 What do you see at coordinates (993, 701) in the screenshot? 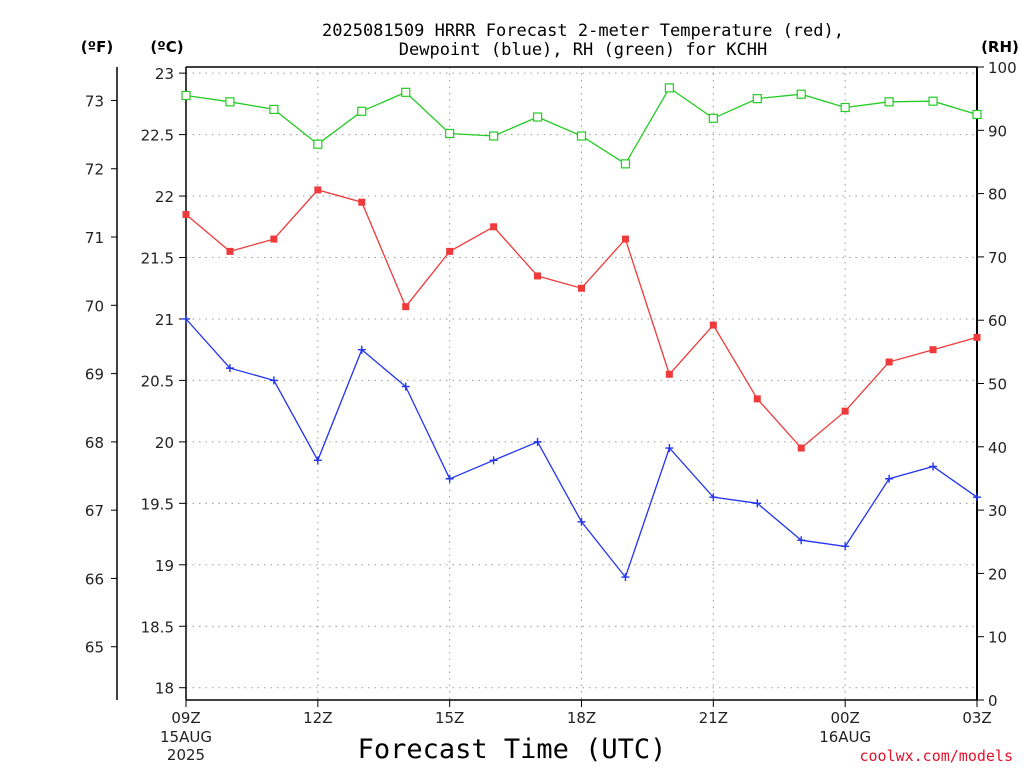
I see `rh-tick-label: 0` at bounding box center [993, 701].